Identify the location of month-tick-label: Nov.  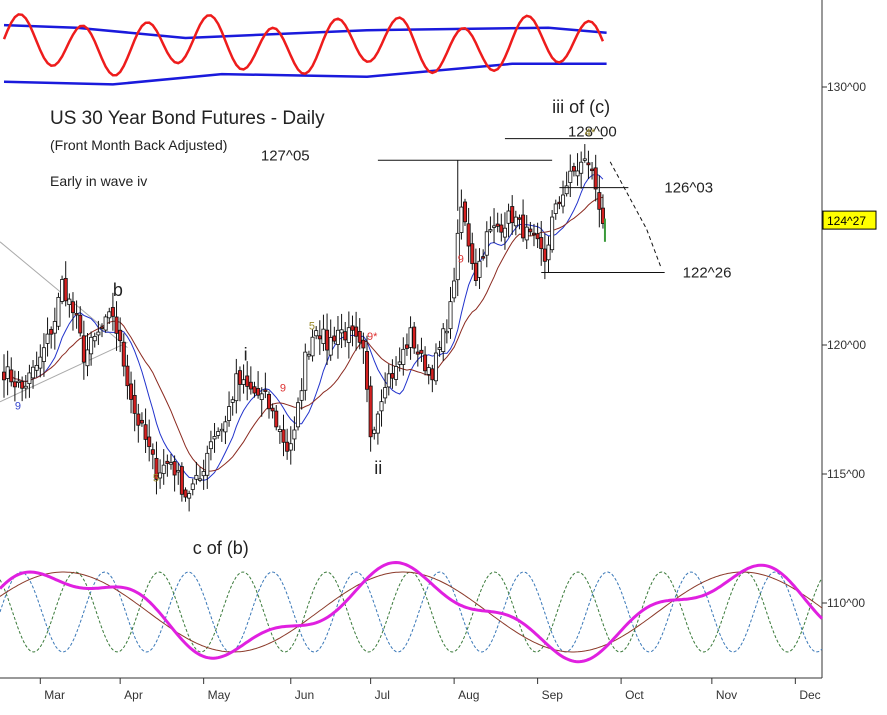
(726, 695).